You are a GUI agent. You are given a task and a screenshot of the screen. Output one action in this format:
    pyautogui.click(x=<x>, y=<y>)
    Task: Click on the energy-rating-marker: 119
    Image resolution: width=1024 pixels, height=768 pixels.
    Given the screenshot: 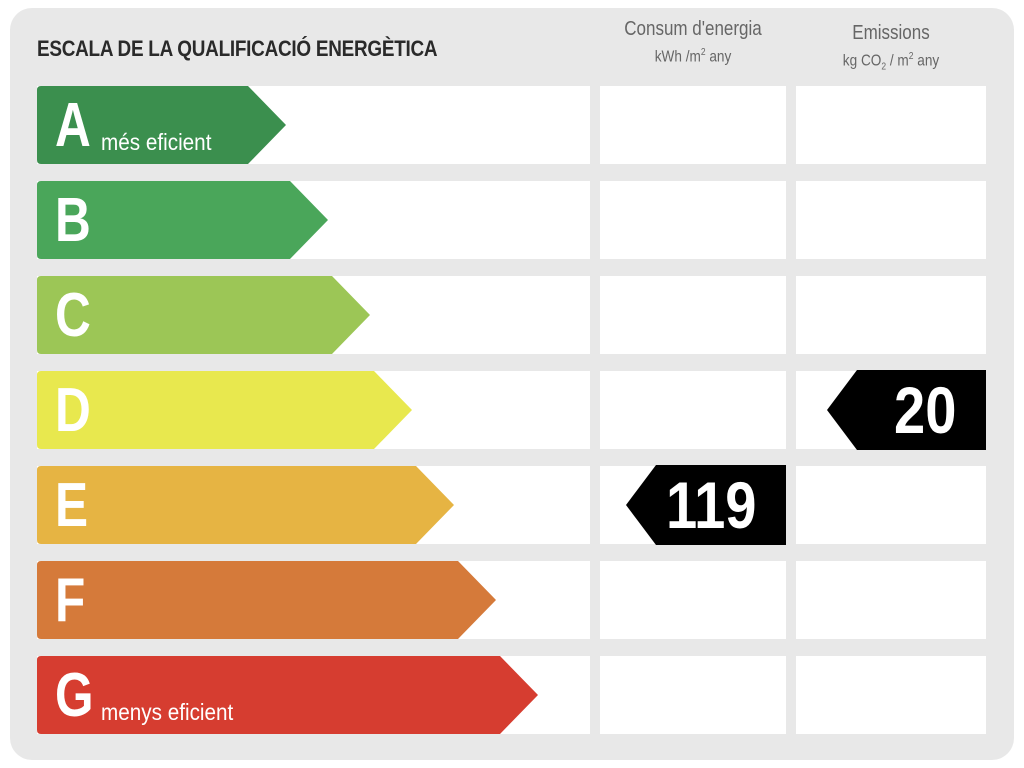 What is the action you would take?
    pyautogui.click(x=706, y=505)
    